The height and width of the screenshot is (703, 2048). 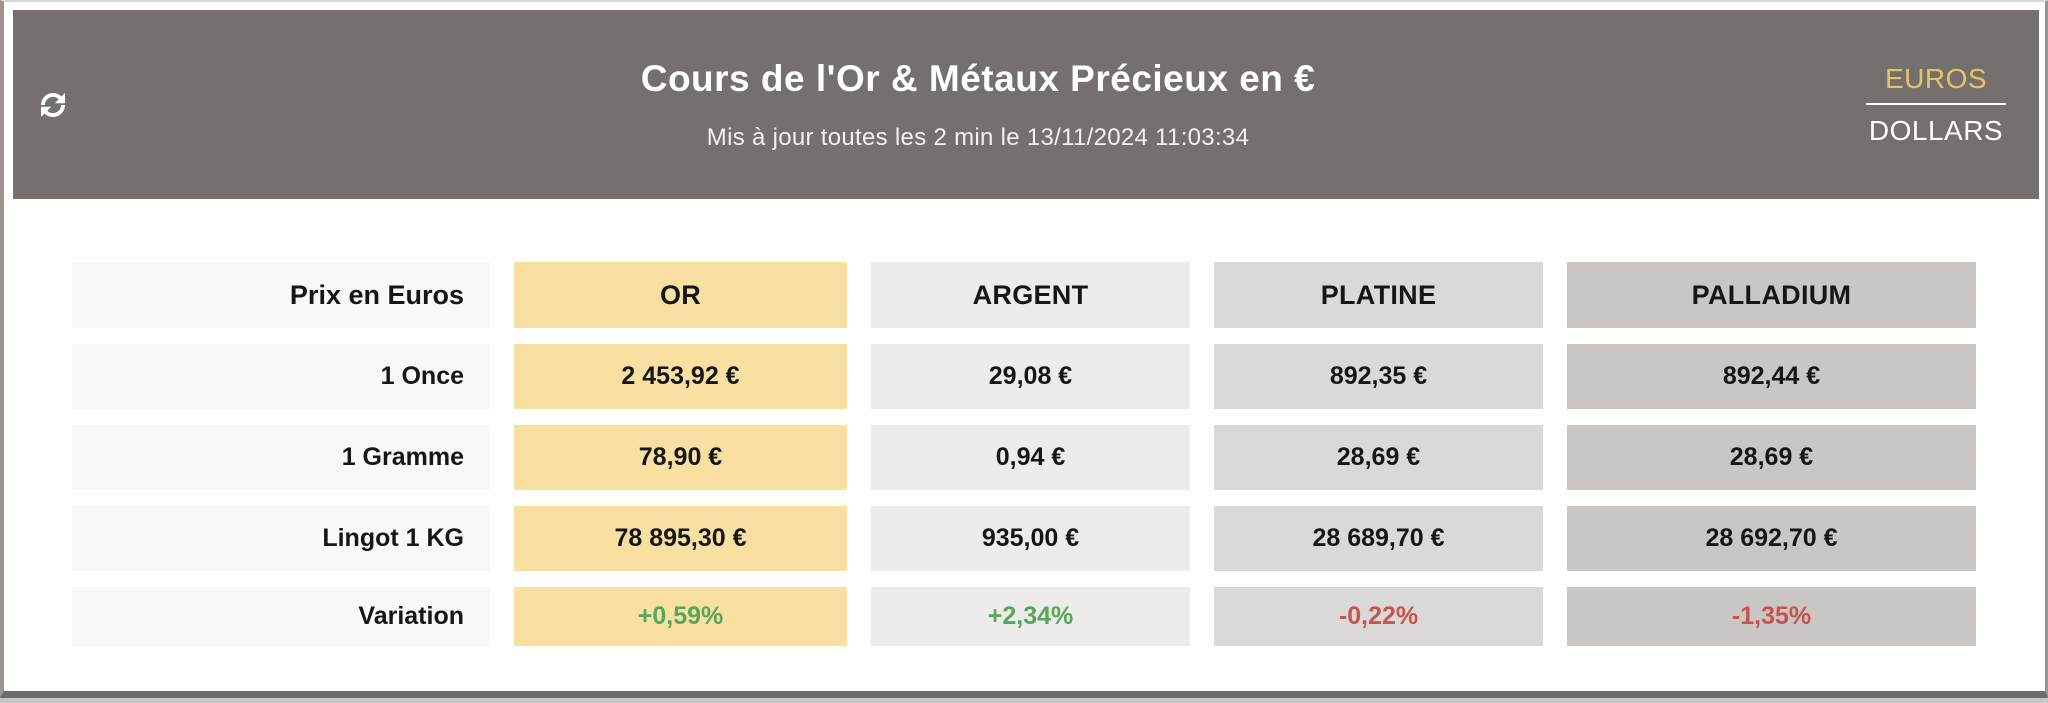 What do you see at coordinates (281, 295) in the screenshot?
I see `corner-header-prix-en-euros: Prix en Euros` at bounding box center [281, 295].